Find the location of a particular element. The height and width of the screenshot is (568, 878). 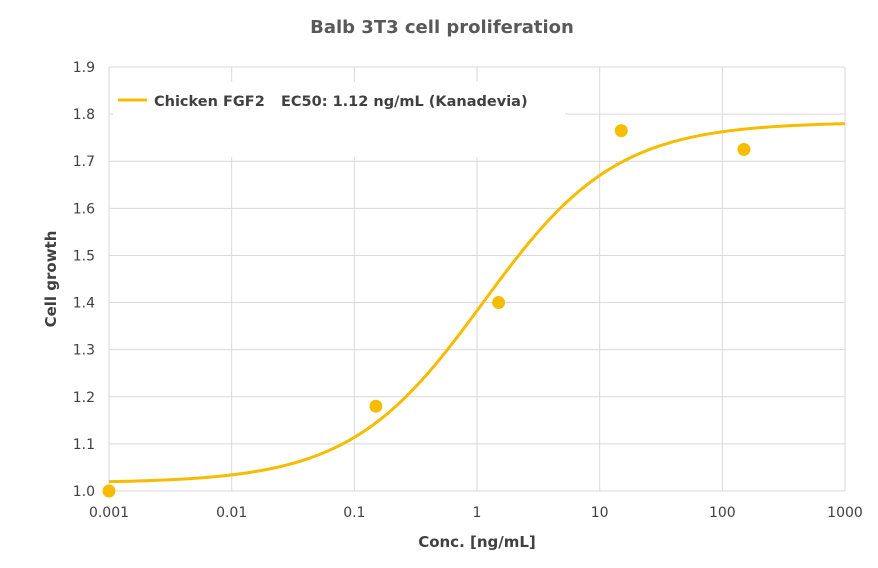

y-tick-label: 1.7 is located at coordinates (84, 162).